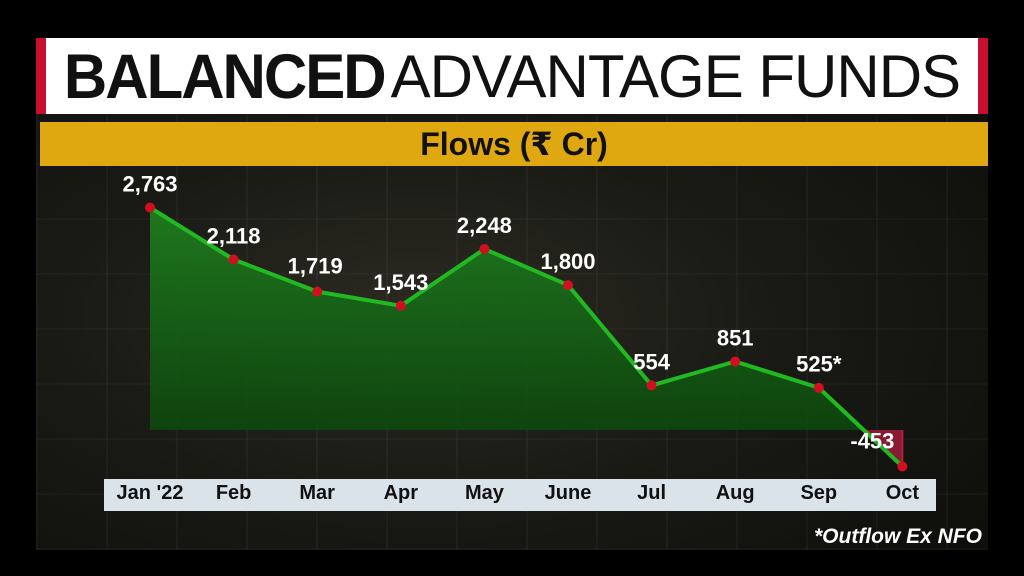 This screenshot has height=576, width=1024. Describe the element at coordinates (150, 493) in the screenshot. I see `x-tick-label: Jan '22` at that location.